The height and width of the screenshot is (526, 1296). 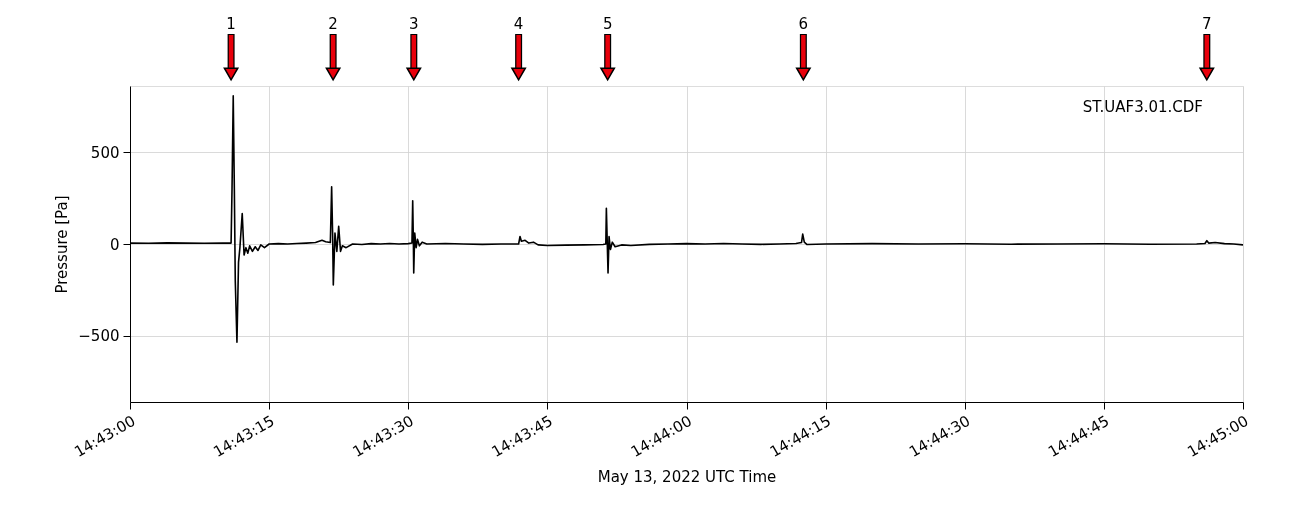 I want to click on y-tick-label: 0, so click(x=114, y=244).